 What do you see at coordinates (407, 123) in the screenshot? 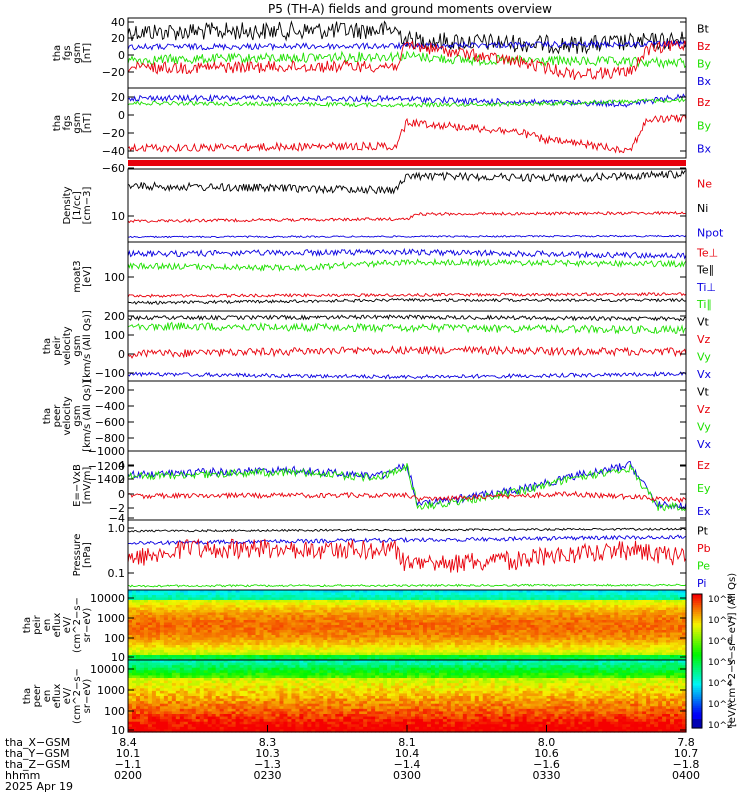
I see `panel-frame` at bounding box center [407, 123].